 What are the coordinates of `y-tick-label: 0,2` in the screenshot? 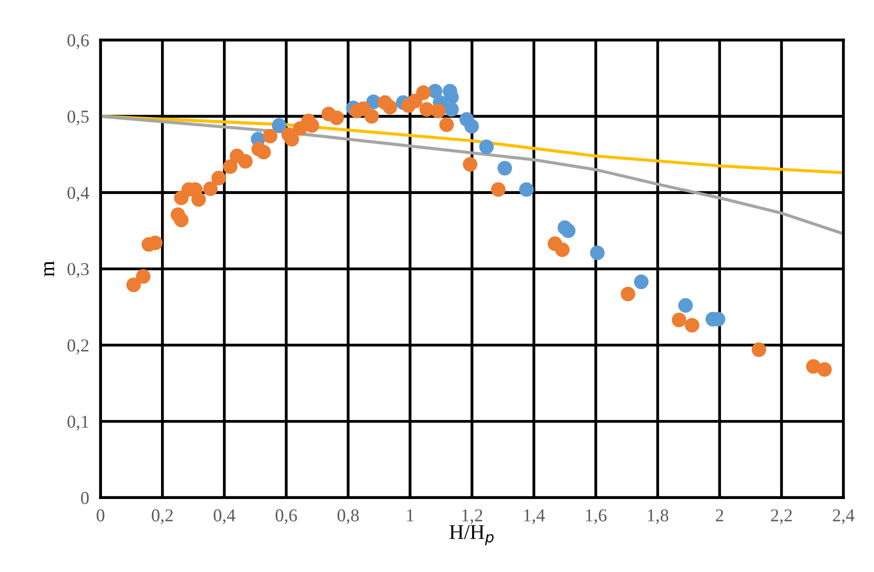 It's located at (78, 346).